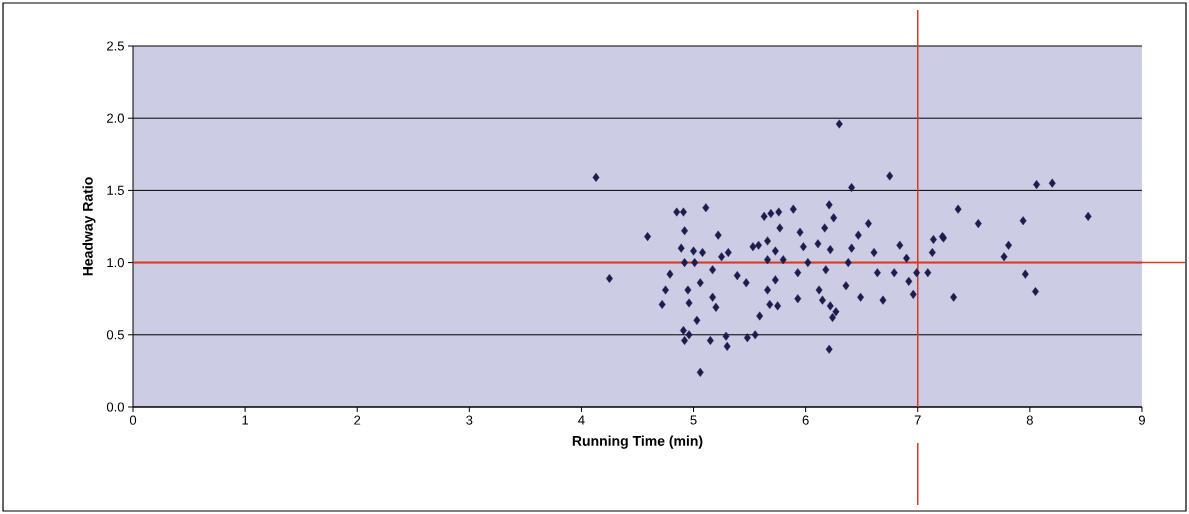  Describe the element at coordinates (115, 407) in the screenshot. I see `y-tick-label: 0.0` at that location.